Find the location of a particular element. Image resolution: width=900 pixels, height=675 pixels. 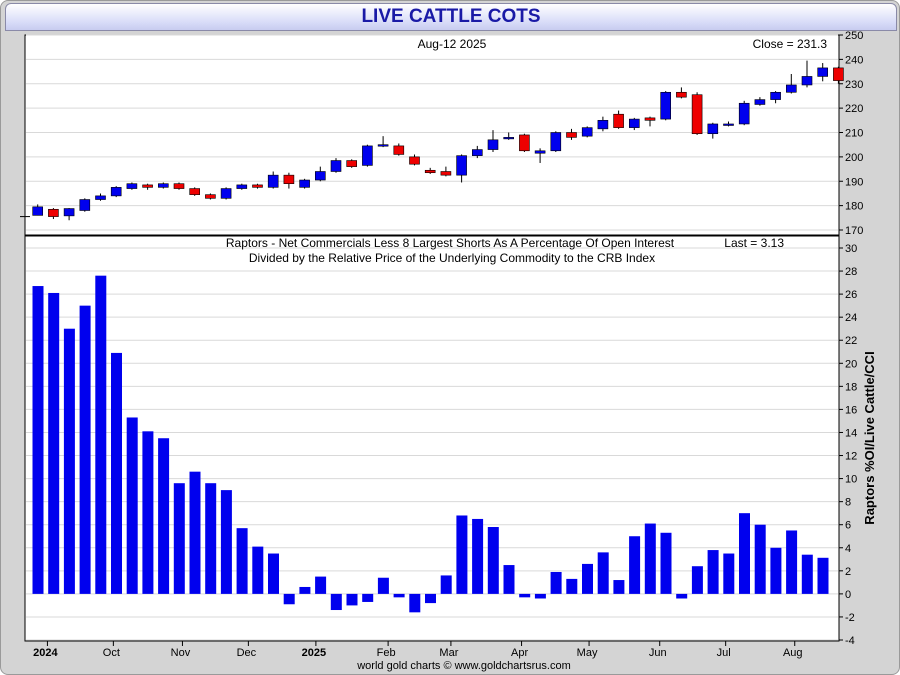

price-date-label: Aug-12 2025 is located at coordinates (452, 44).